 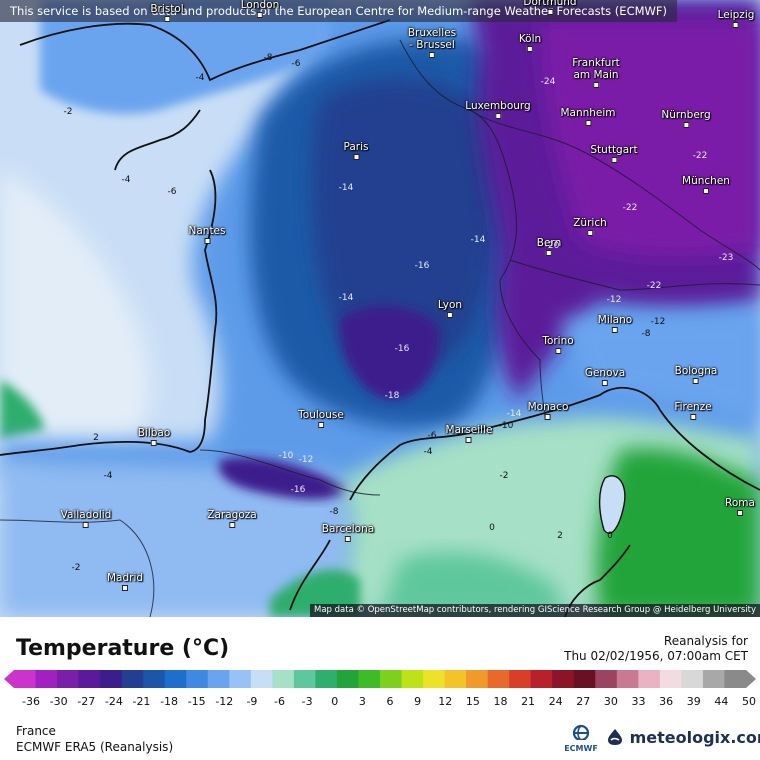 I want to click on scale-tick-label: 27, so click(x=583, y=701).